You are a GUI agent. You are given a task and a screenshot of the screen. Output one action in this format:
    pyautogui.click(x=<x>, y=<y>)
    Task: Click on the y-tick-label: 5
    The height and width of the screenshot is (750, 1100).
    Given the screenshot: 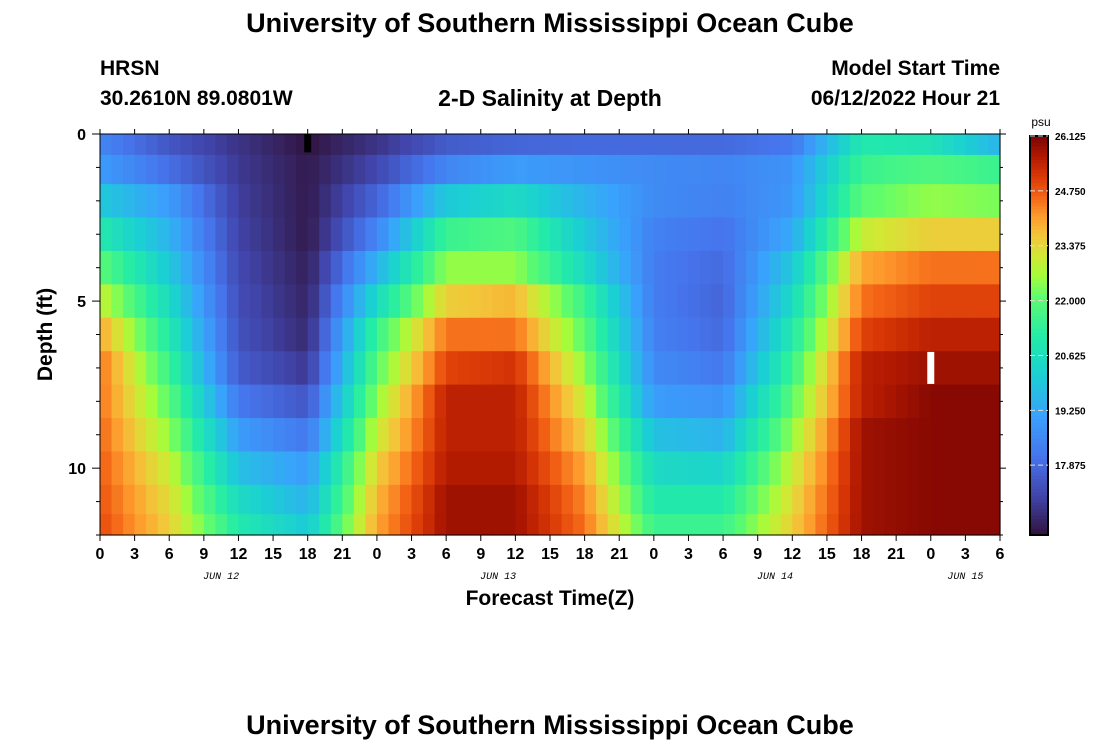 What is the action you would take?
    pyautogui.click(x=81, y=302)
    